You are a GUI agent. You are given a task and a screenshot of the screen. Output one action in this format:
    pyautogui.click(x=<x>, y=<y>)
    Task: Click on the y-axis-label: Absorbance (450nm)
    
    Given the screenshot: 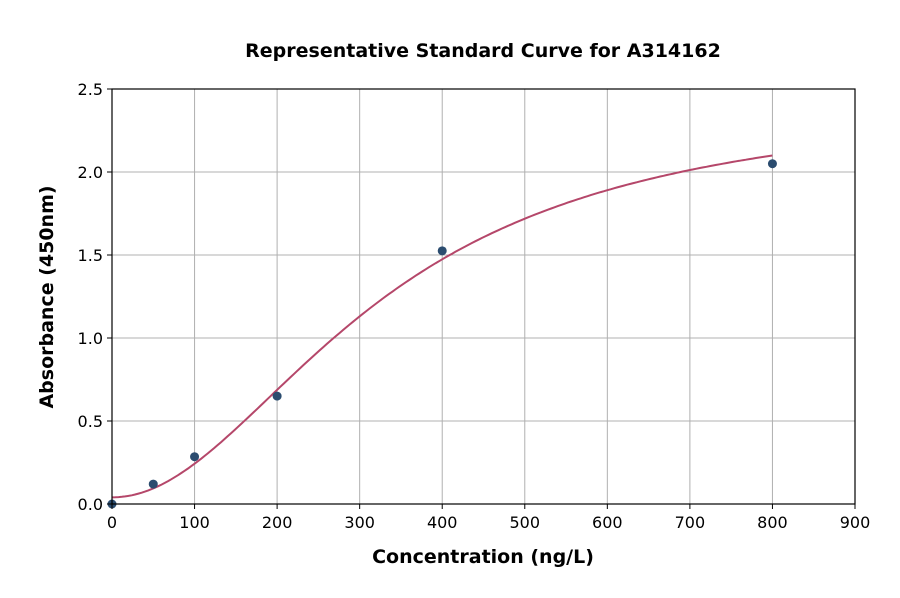 What is the action you would take?
    pyautogui.click(x=47, y=296)
    